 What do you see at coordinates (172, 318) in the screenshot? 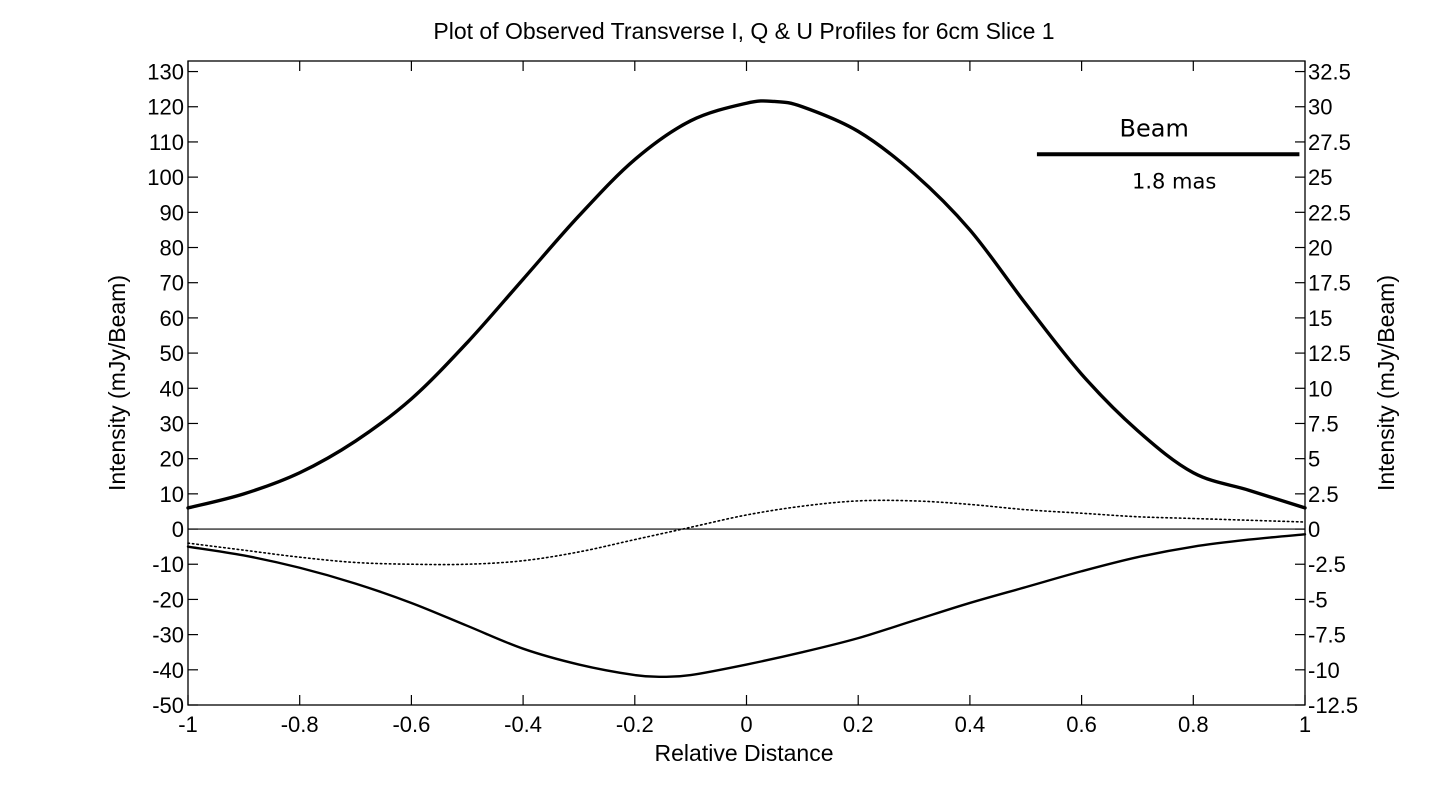
I see `y-tick-label: 60` at bounding box center [172, 318].